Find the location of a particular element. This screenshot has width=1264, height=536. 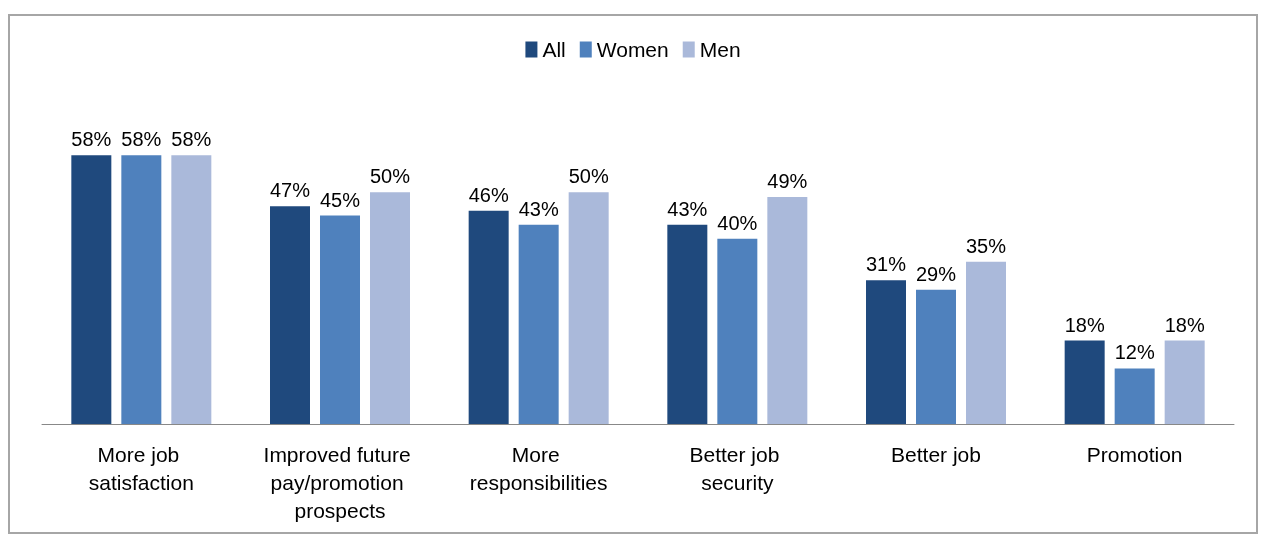

legend-label: Men is located at coordinates (720, 49).